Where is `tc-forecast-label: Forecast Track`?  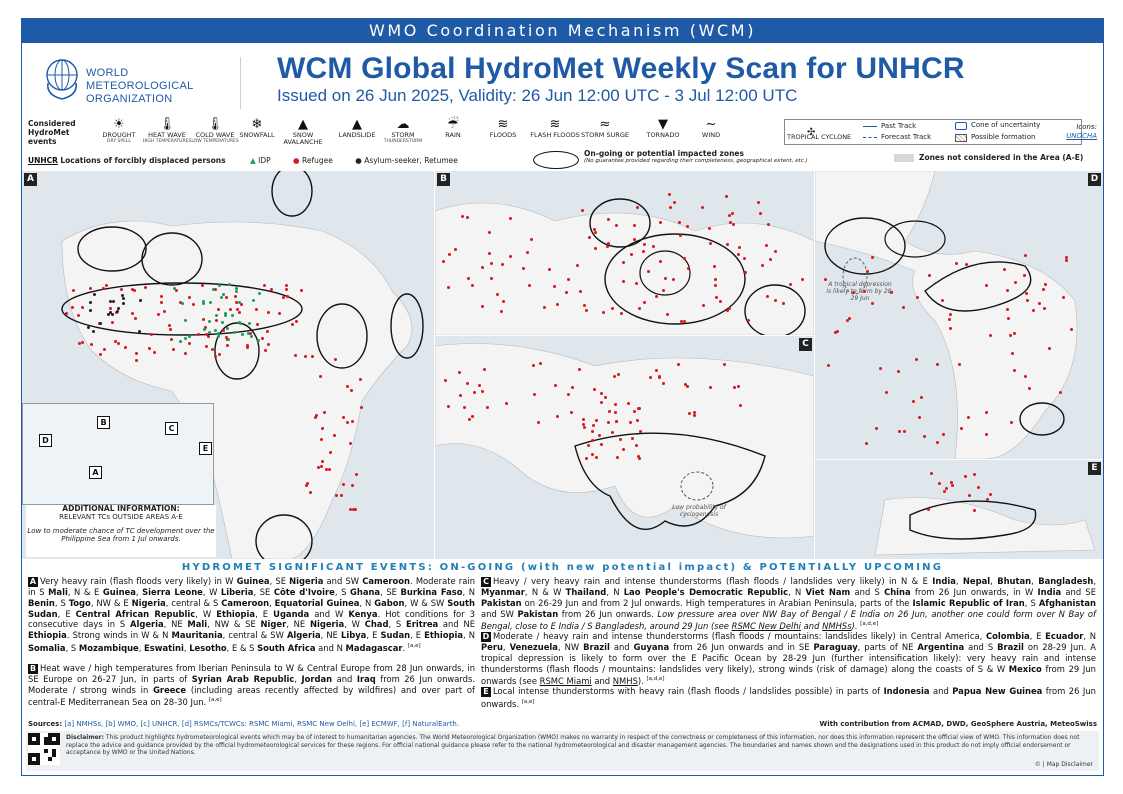
tc-forecast-label: Forecast Track is located at coordinates (906, 137).